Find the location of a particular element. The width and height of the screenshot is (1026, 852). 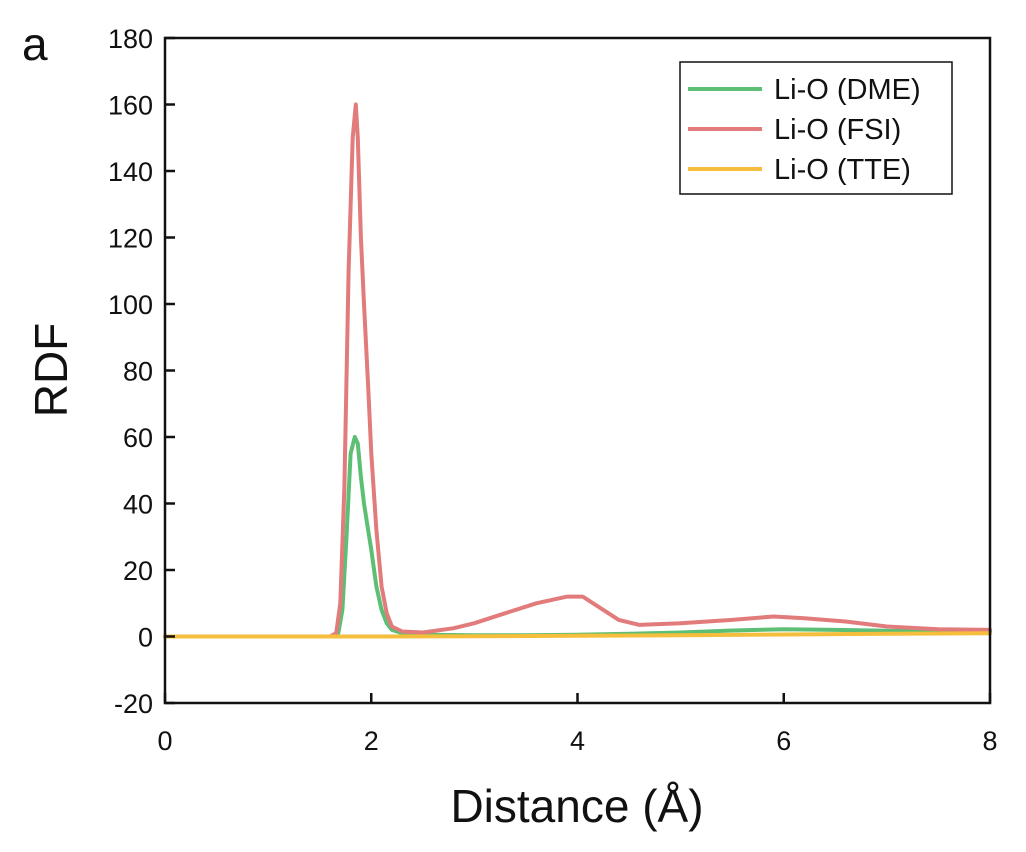

x-tick-label: 4 is located at coordinates (577, 741).